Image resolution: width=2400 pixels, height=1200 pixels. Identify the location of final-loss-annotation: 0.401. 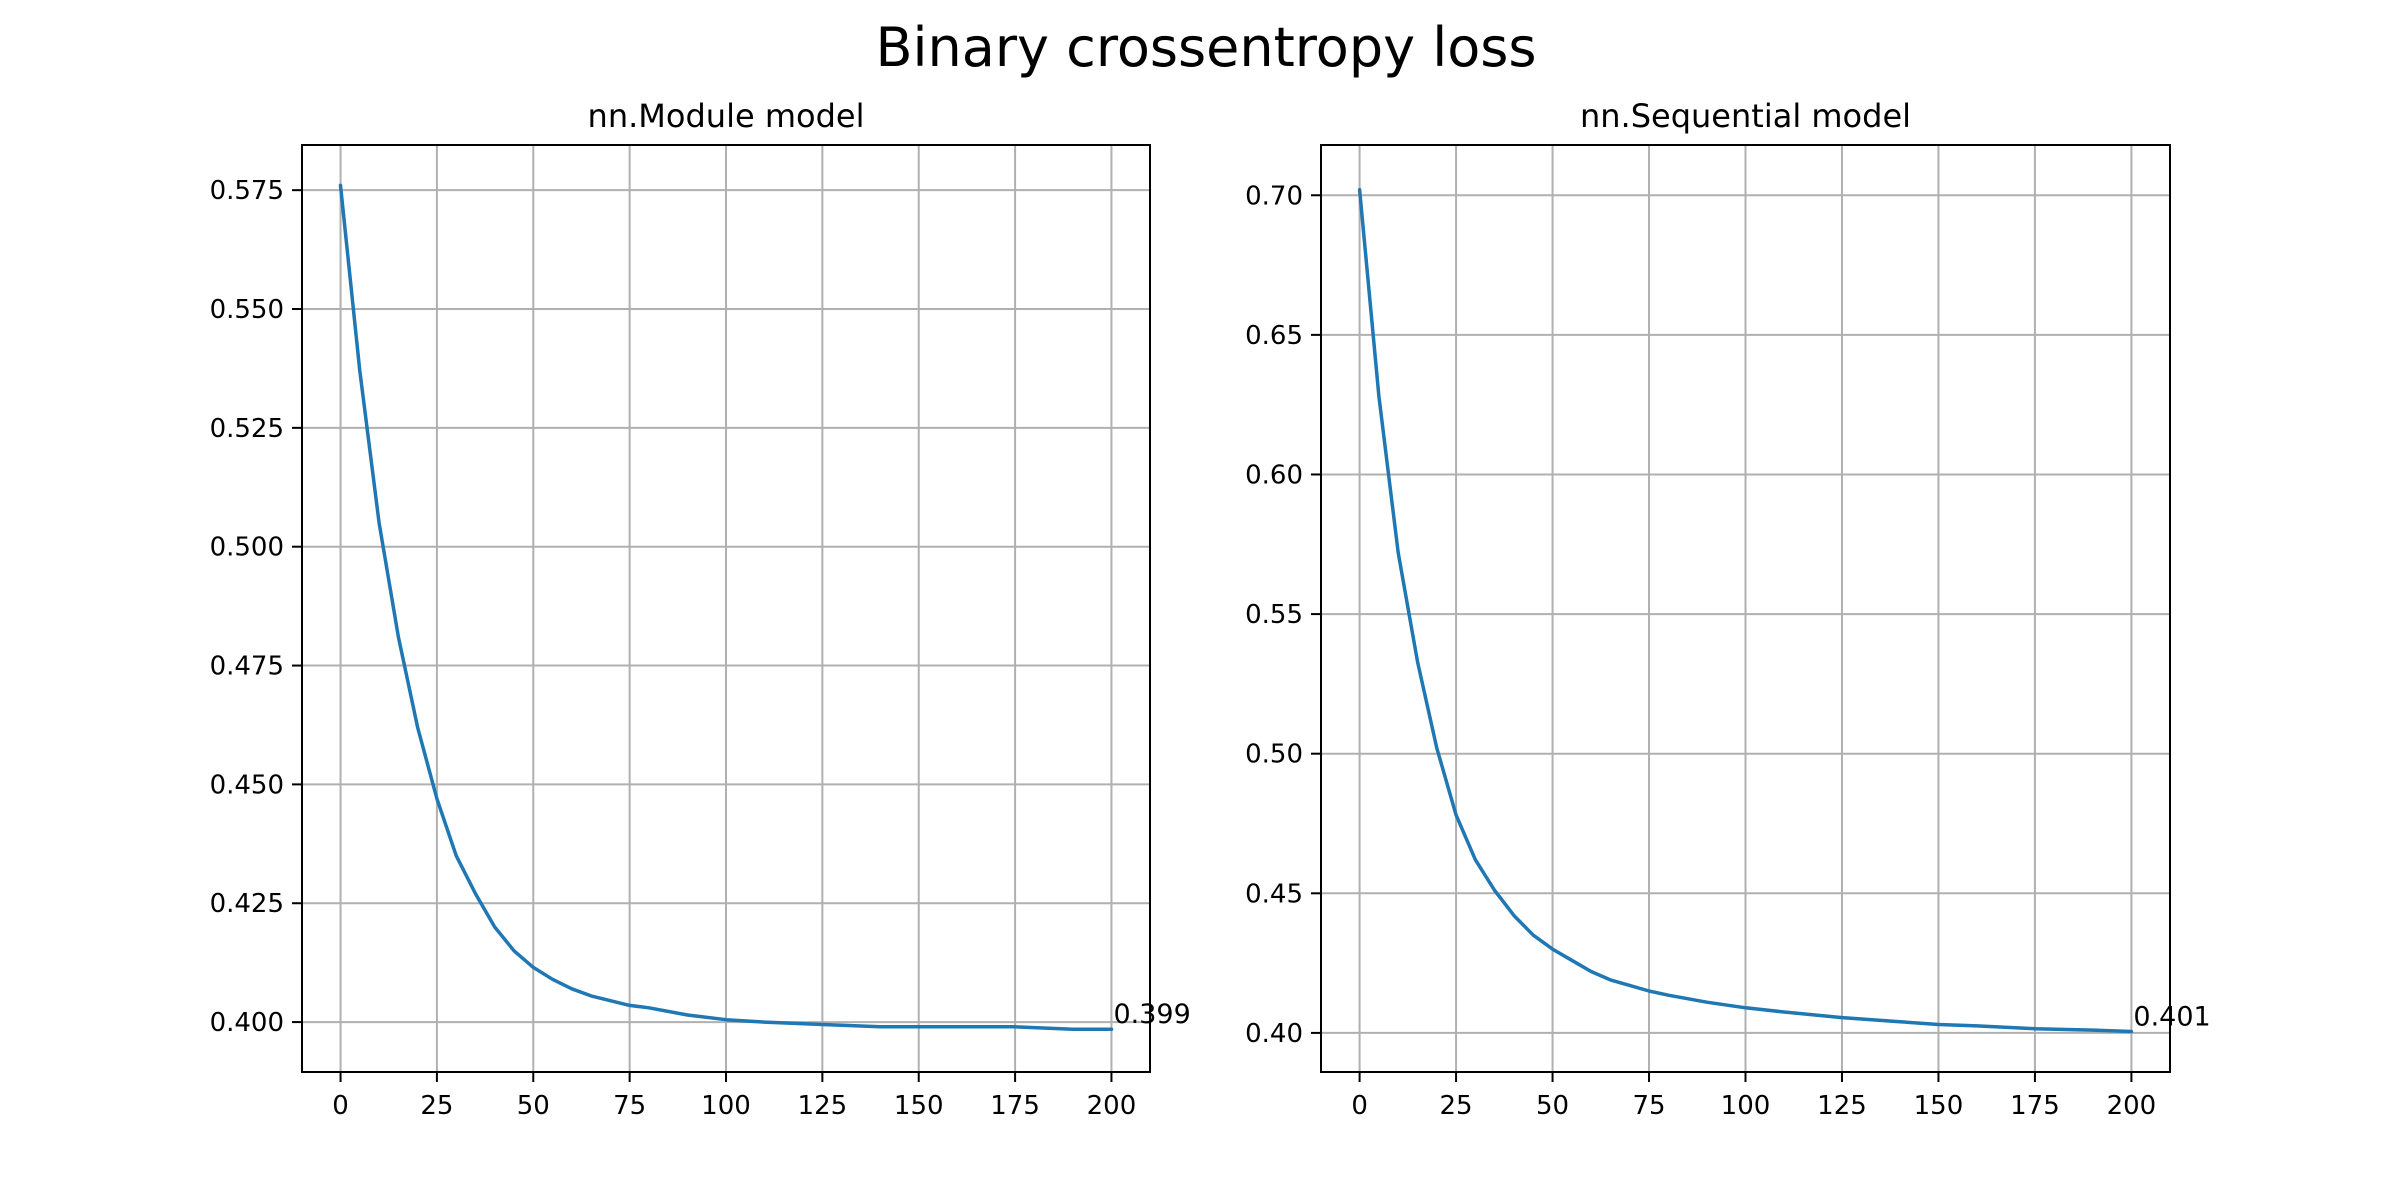
(2171, 1017).